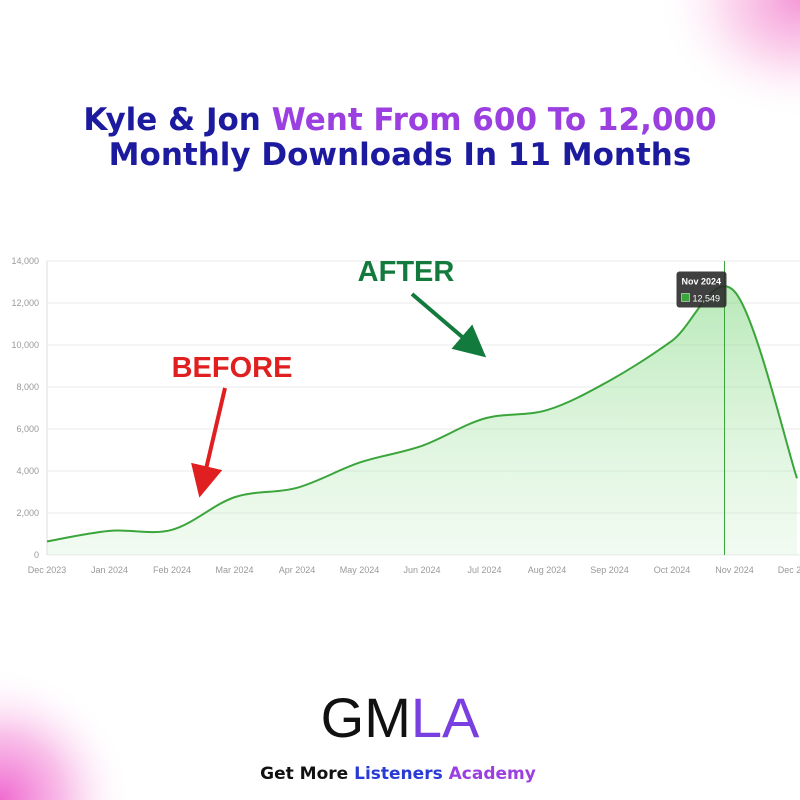 The width and height of the screenshot is (800, 800). I want to click on x-tick-label: Jan 2024, so click(109, 570).